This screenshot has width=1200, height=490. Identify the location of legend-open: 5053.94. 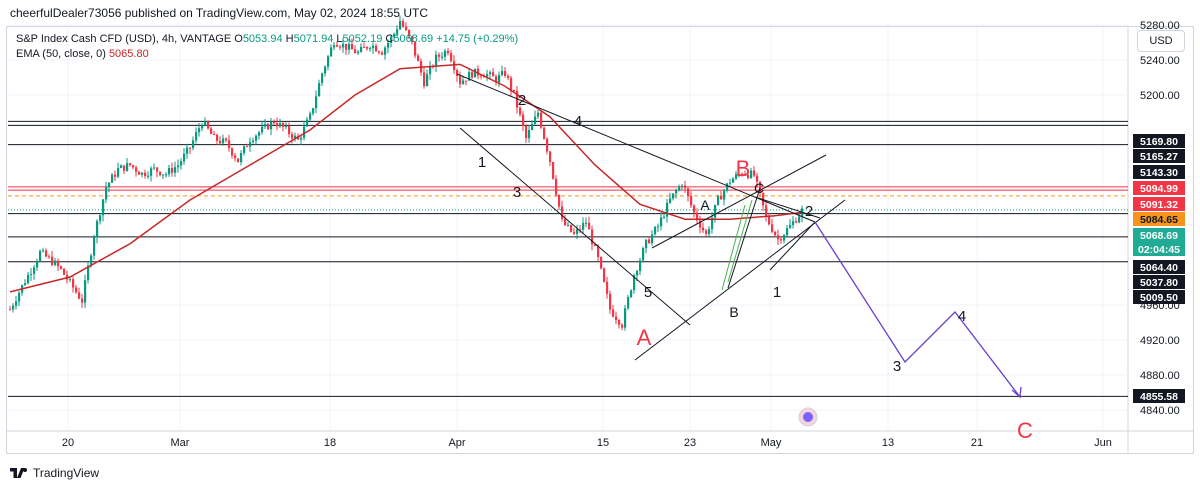
(262, 39).